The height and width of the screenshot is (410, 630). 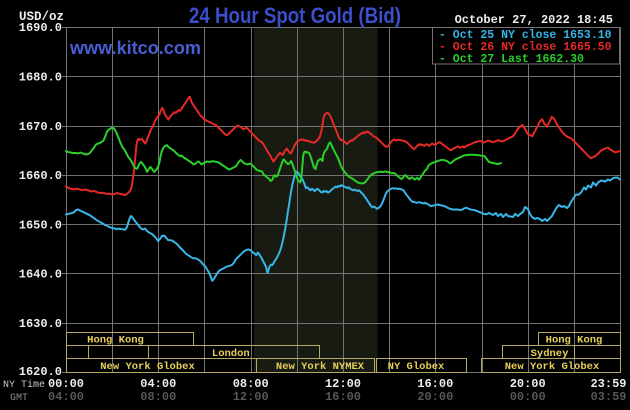 What do you see at coordinates (416, 367) in the screenshot?
I see `svg-text: NY Globex` at bounding box center [416, 367].